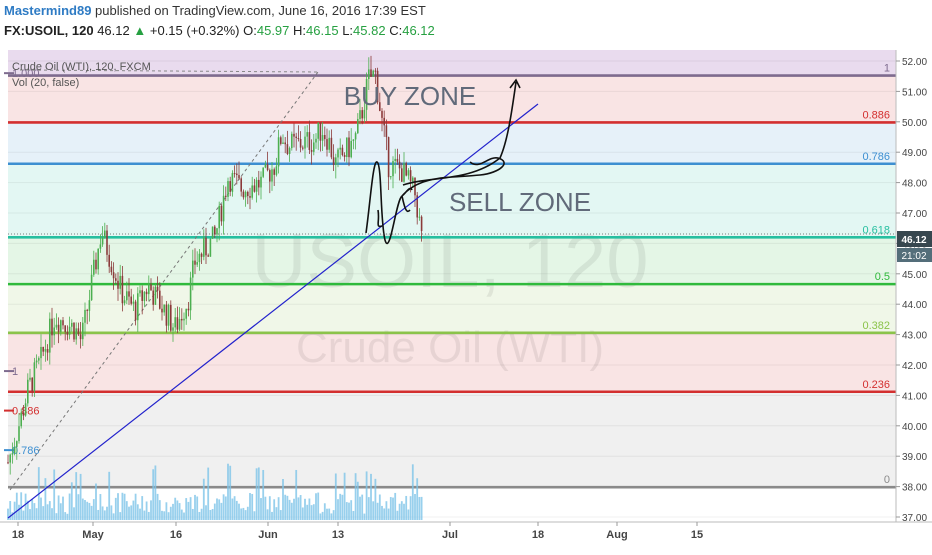  I want to click on series-legend: Crude Oil (WTI), 120, FXCM, so click(81, 67).